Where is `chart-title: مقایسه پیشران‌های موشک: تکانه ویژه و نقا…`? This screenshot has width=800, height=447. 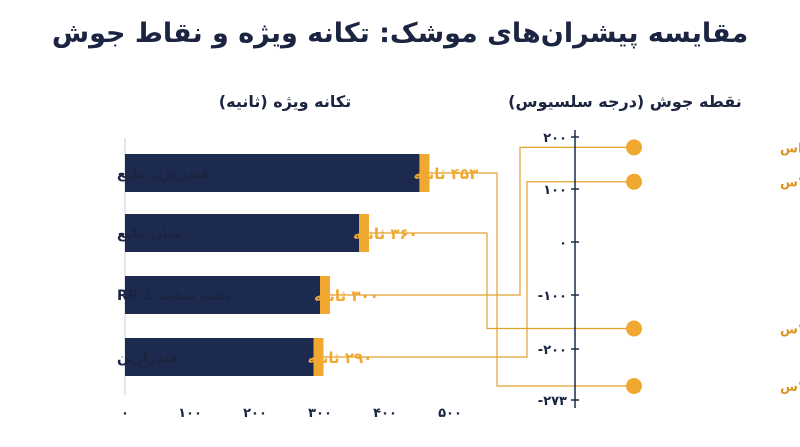 chart-title: مقایسه پیشران‌های موشک: تکانه ویژه و نقا… is located at coordinates (400, 33).